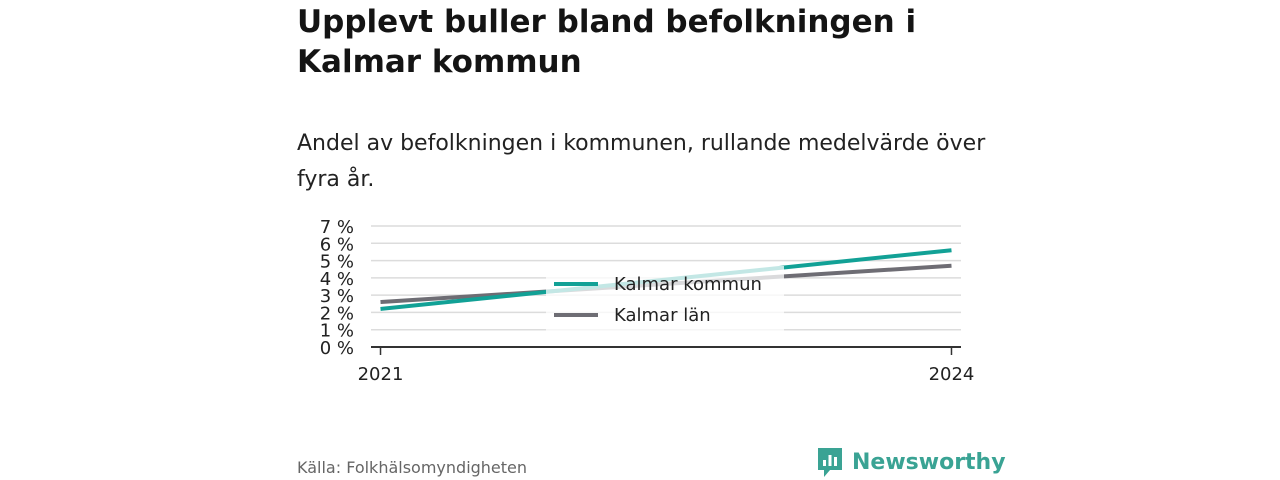 The width and height of the screenshot is (1280, 480). Describe the element at coordinates (337, 348) in the screenshot. I see `y-tick-label: 0 %` at that location.